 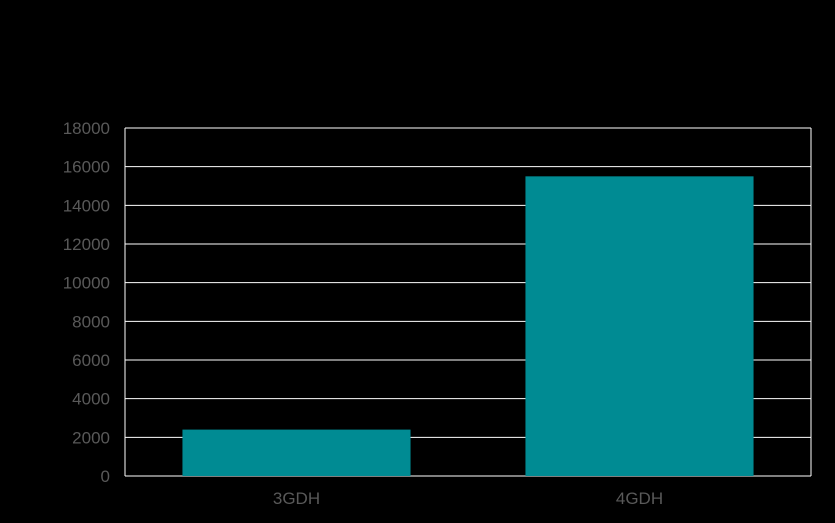 What do you see at coordinates (296, 452) in the screenshot?
I see `bar-3gdh` at bounding box center [296, 452].